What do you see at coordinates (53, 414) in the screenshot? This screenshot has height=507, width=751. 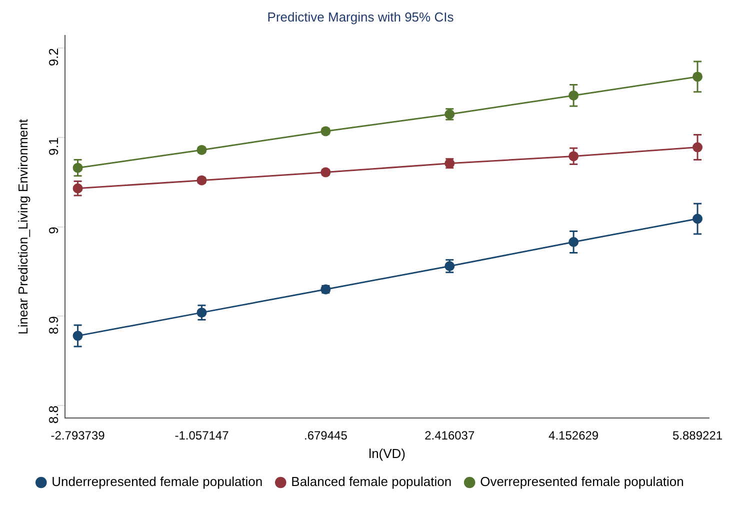 I see `y-tick-label: 8.8` at bounding box center [53, 414].